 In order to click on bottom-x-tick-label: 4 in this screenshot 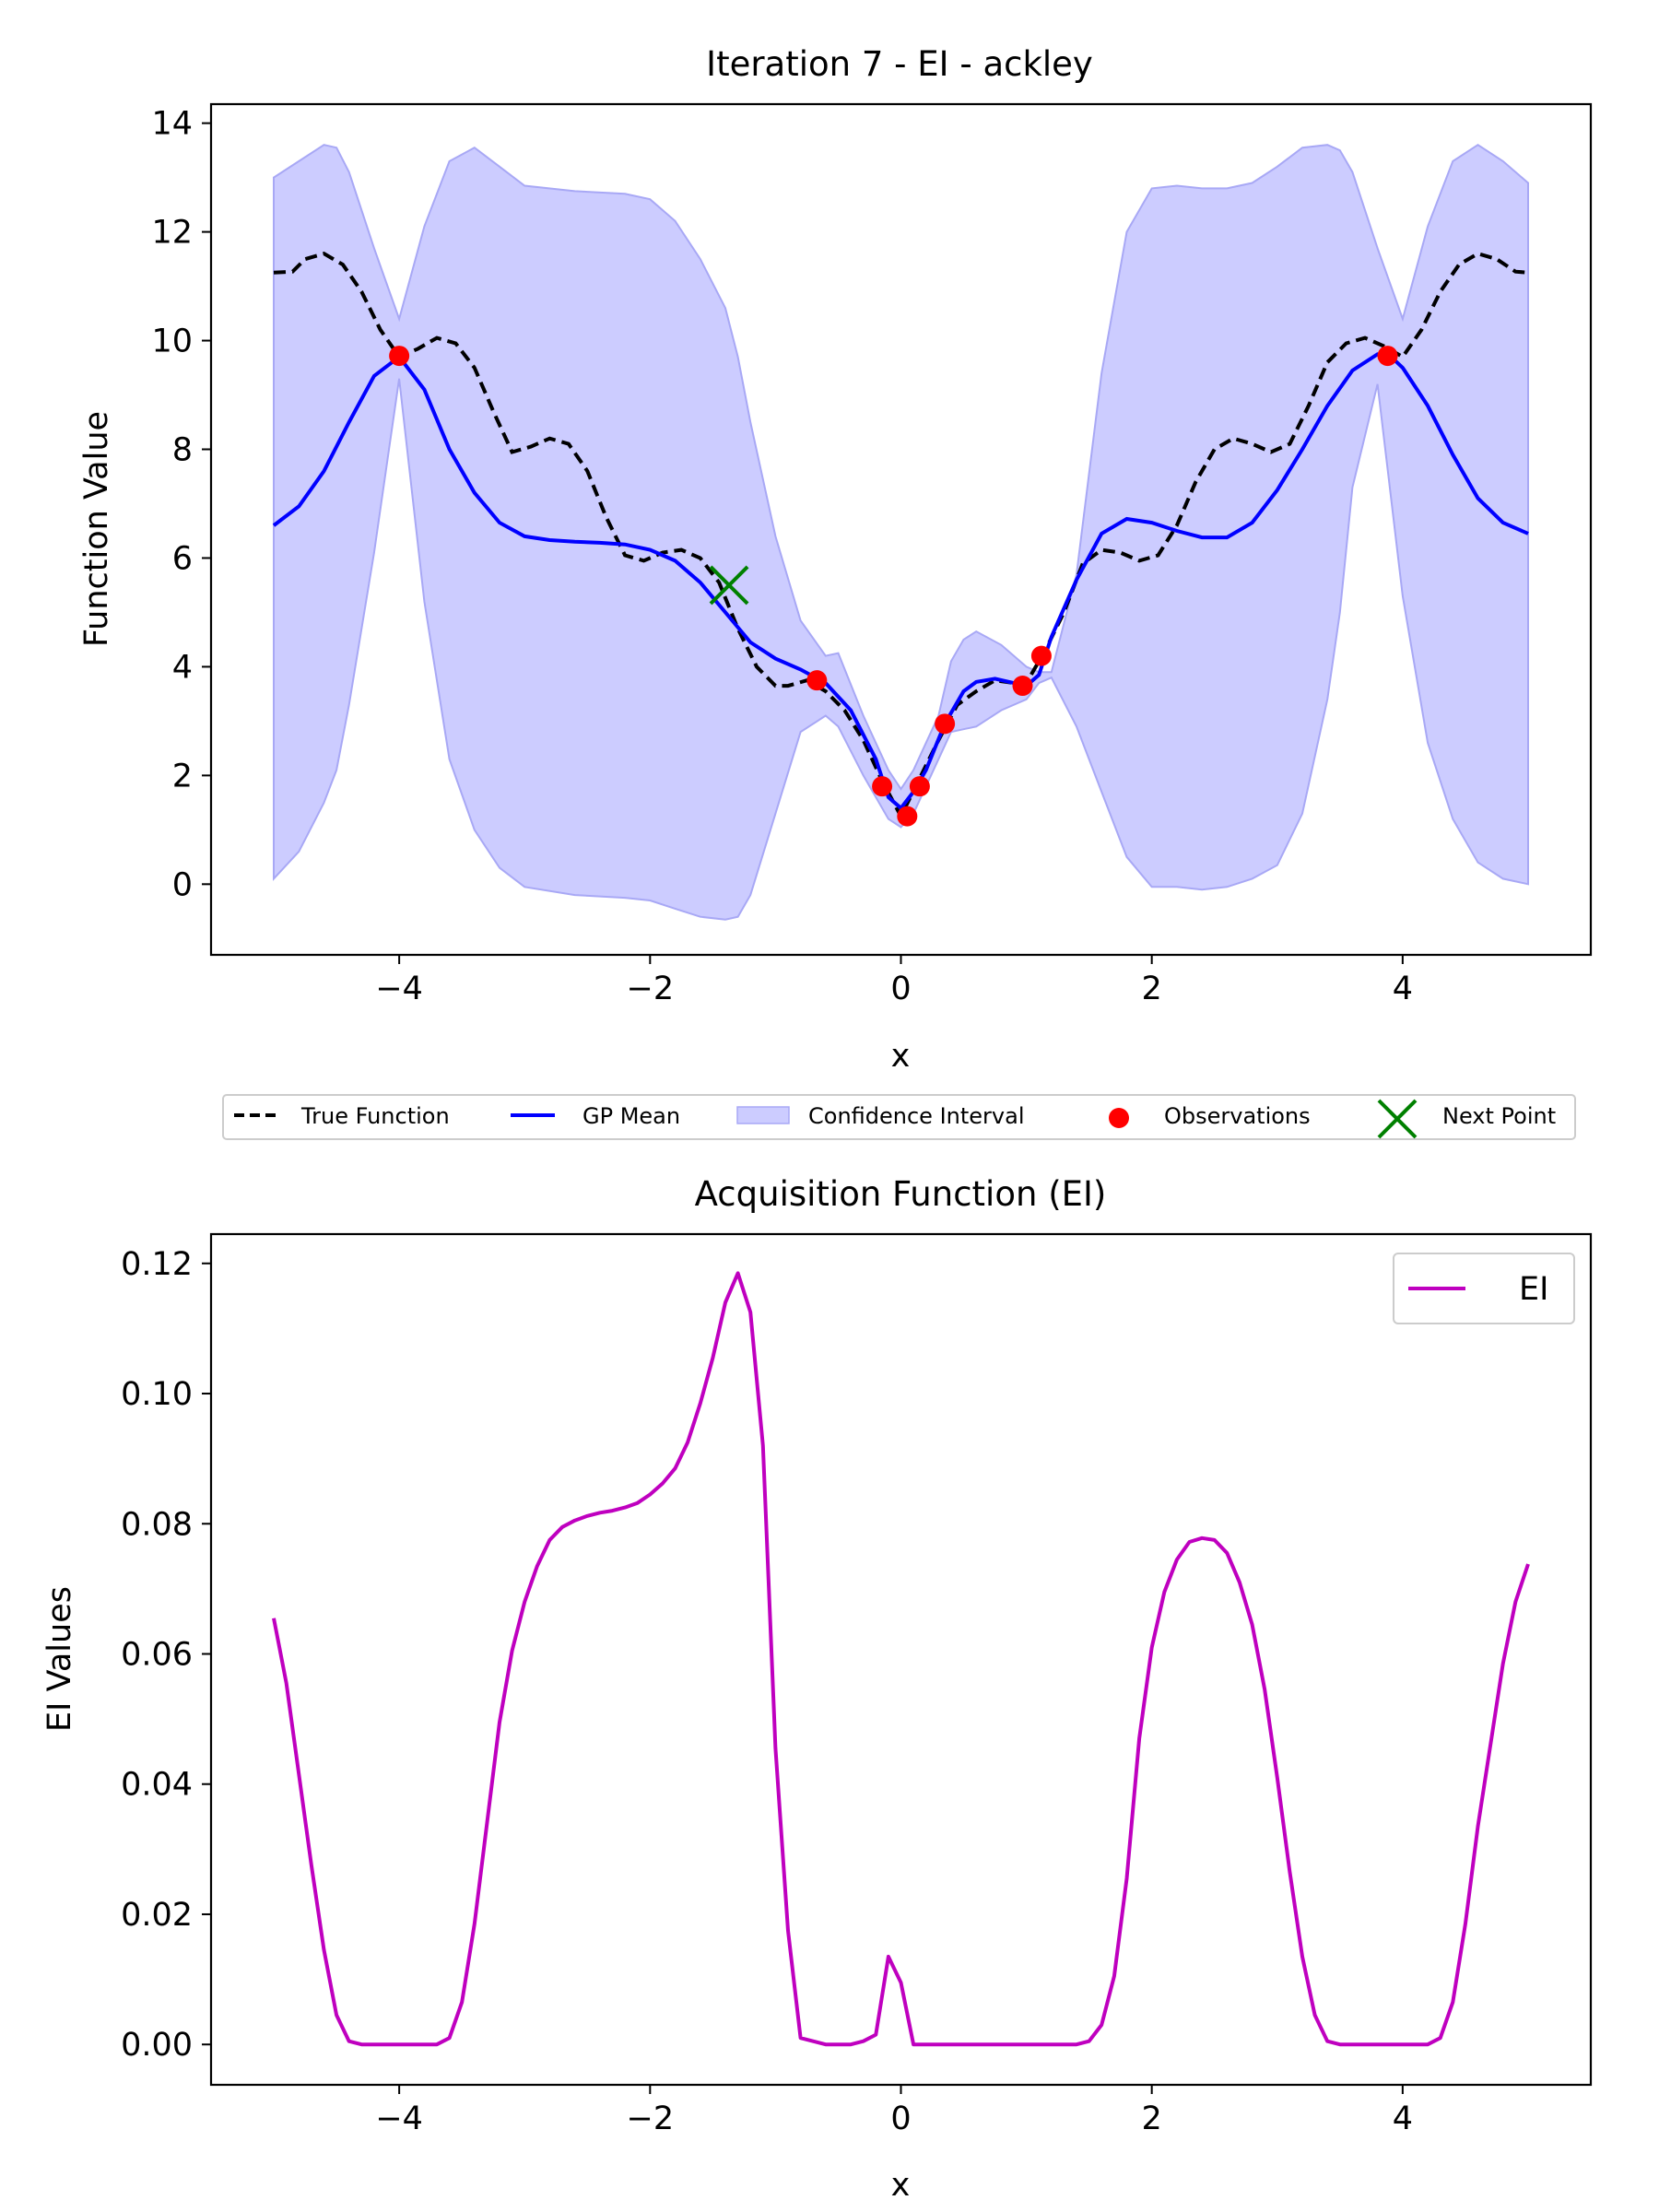, I will do `click(1403, 2118)`.